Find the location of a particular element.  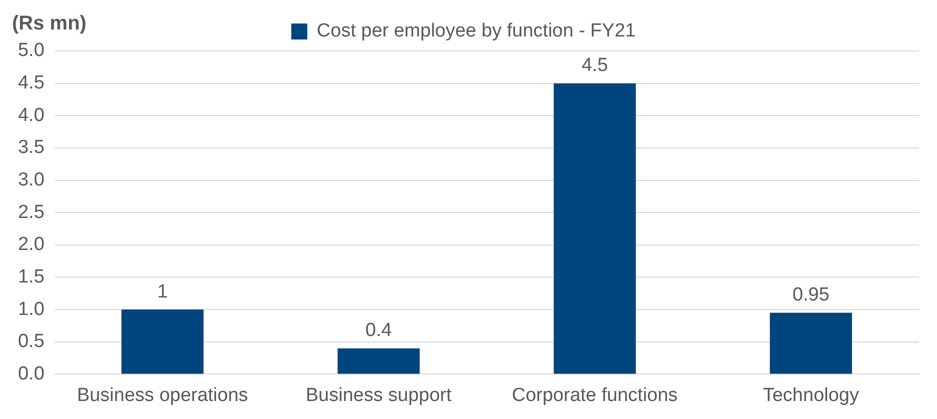

data-label: 4.5 is located at coordinates (595, 65).